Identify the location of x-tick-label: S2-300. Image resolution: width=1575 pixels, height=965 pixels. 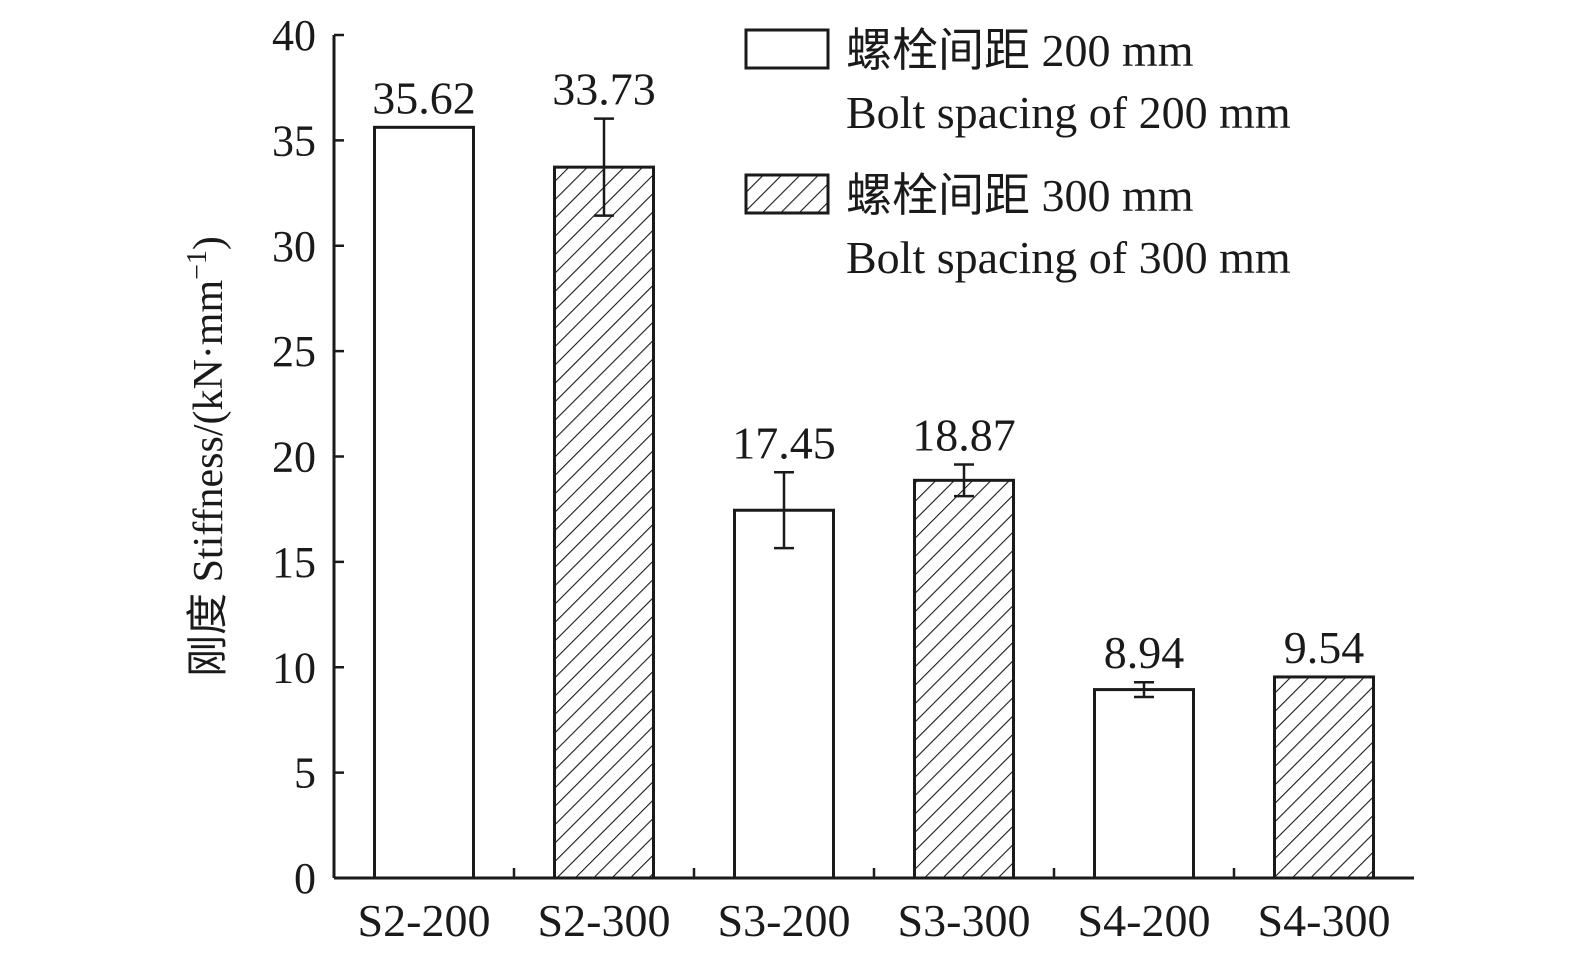
(604, 920).